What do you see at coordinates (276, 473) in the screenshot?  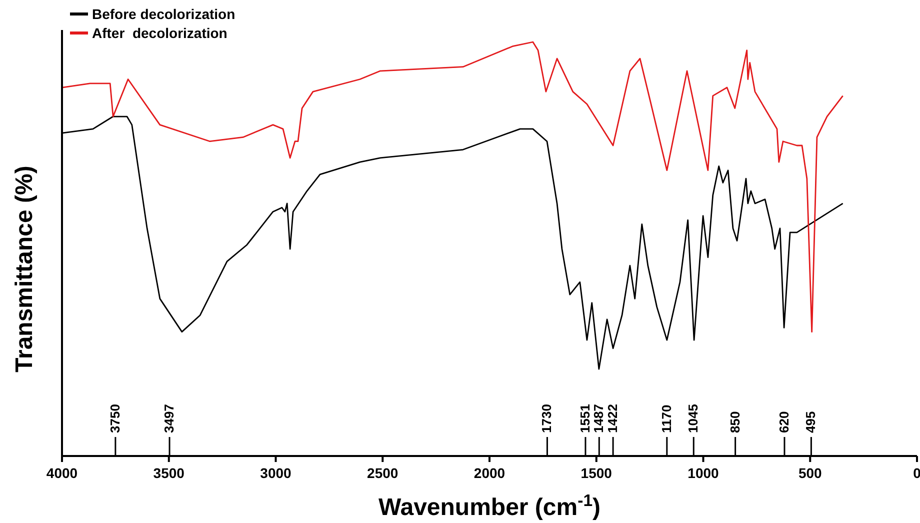 I see `x-tick-label: 3000` at bounding box center [276, 473].